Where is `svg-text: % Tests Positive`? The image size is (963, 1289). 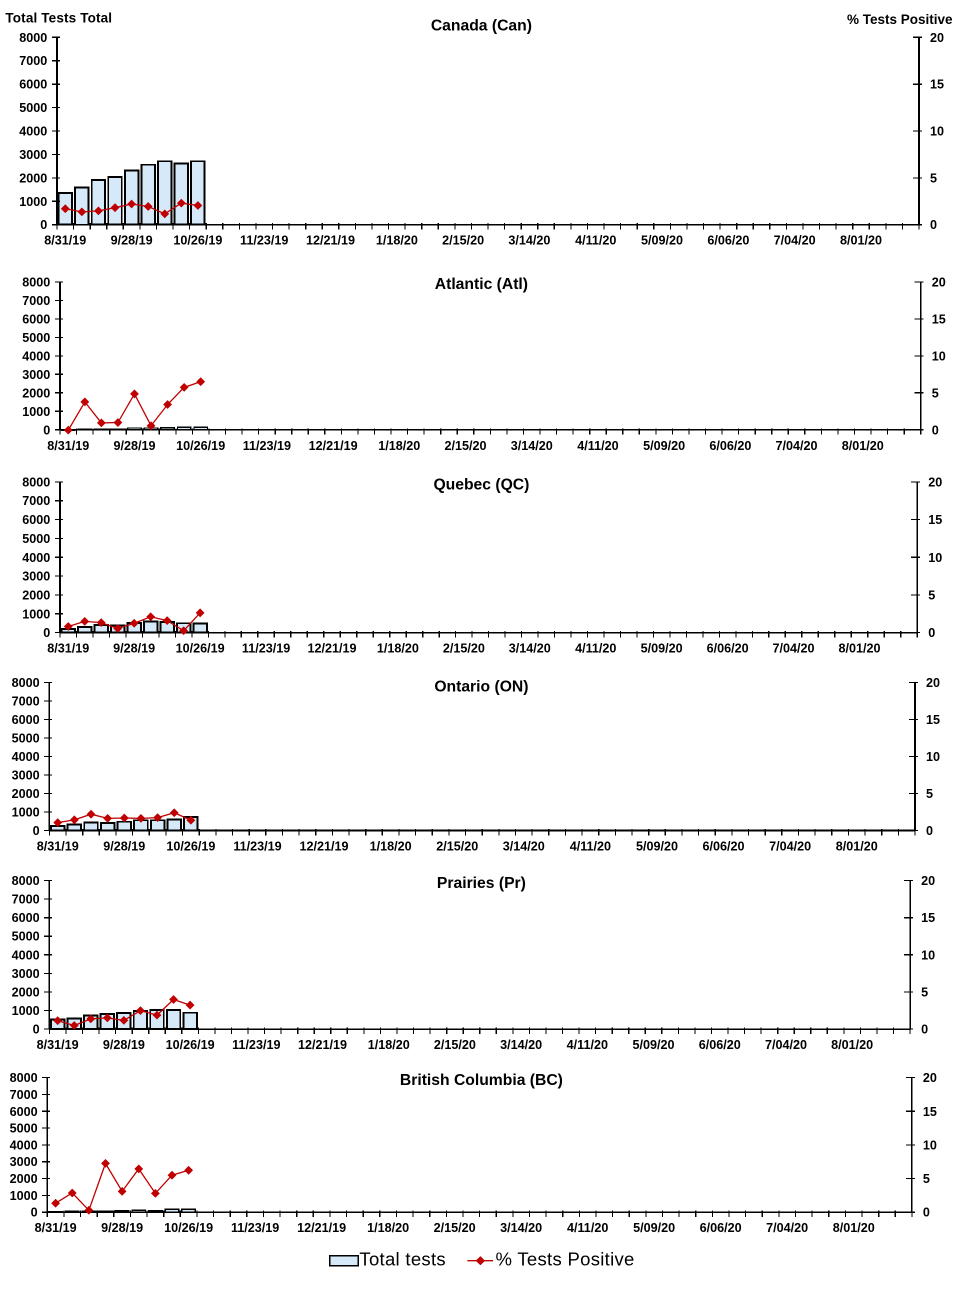 svg-text: % Tests Positive is located at coordinates (900, 19).